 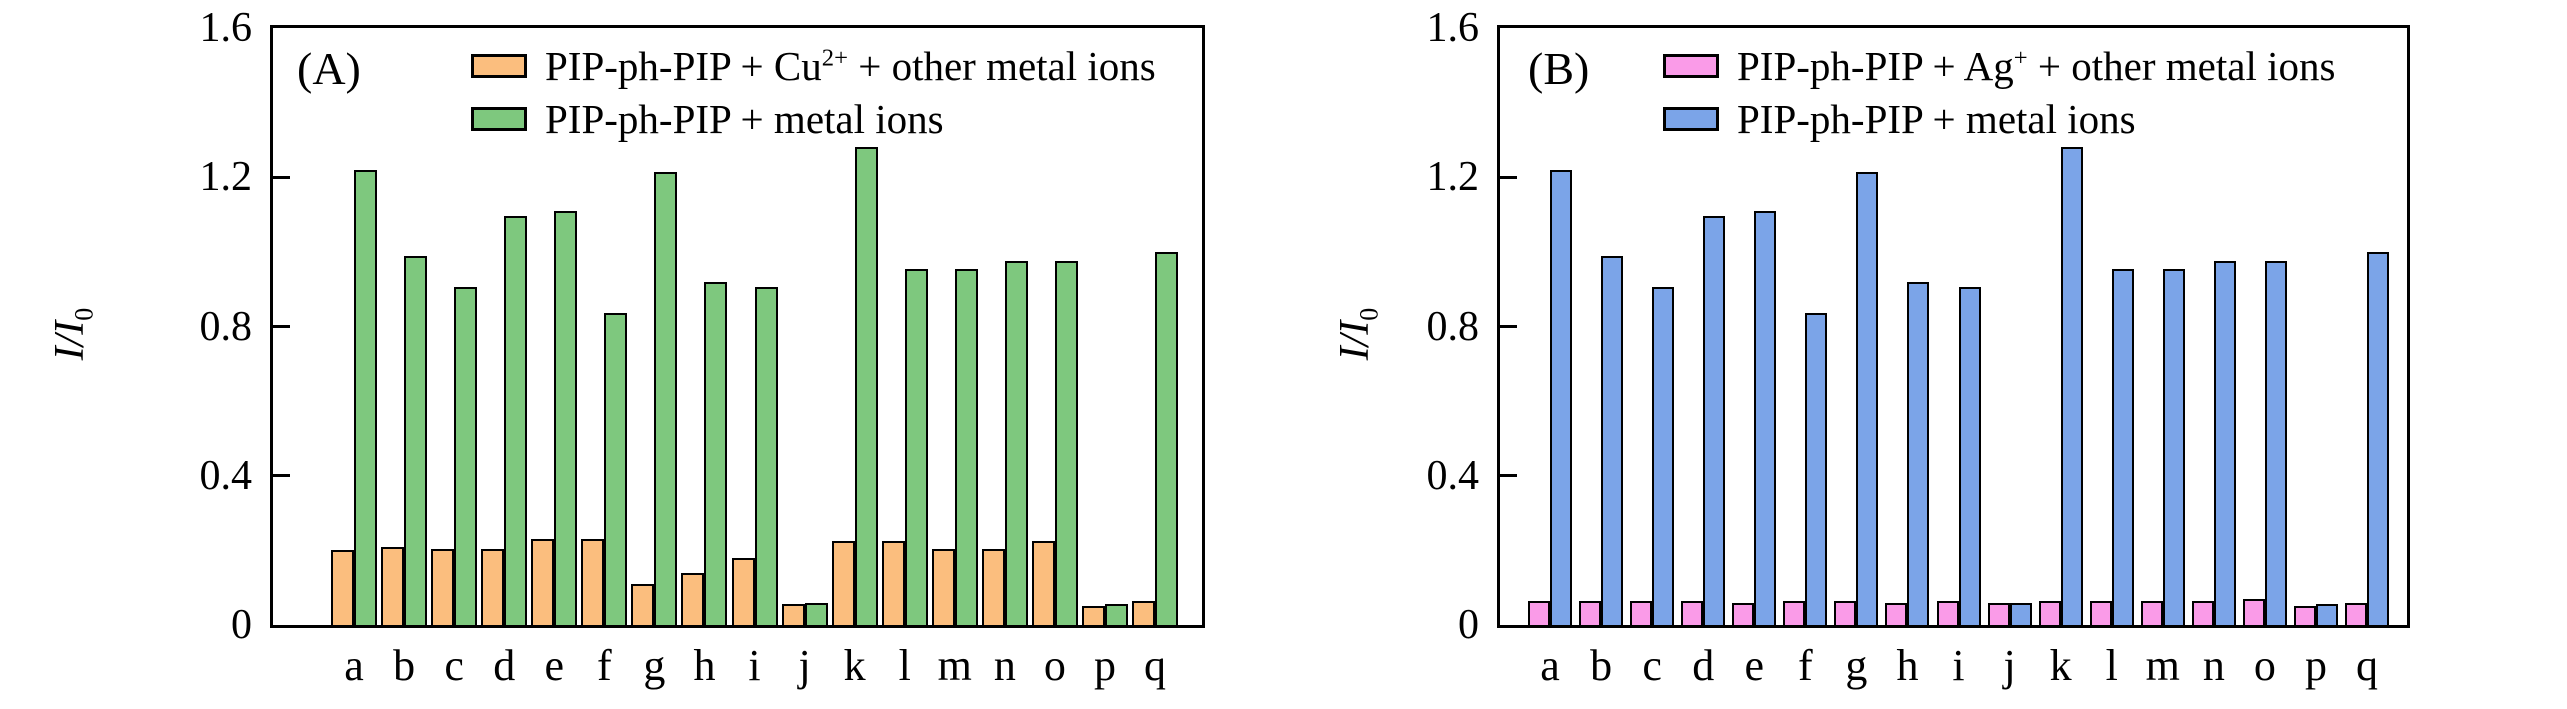 I want to click on bar-group-e, so click(x=1754, y=418).